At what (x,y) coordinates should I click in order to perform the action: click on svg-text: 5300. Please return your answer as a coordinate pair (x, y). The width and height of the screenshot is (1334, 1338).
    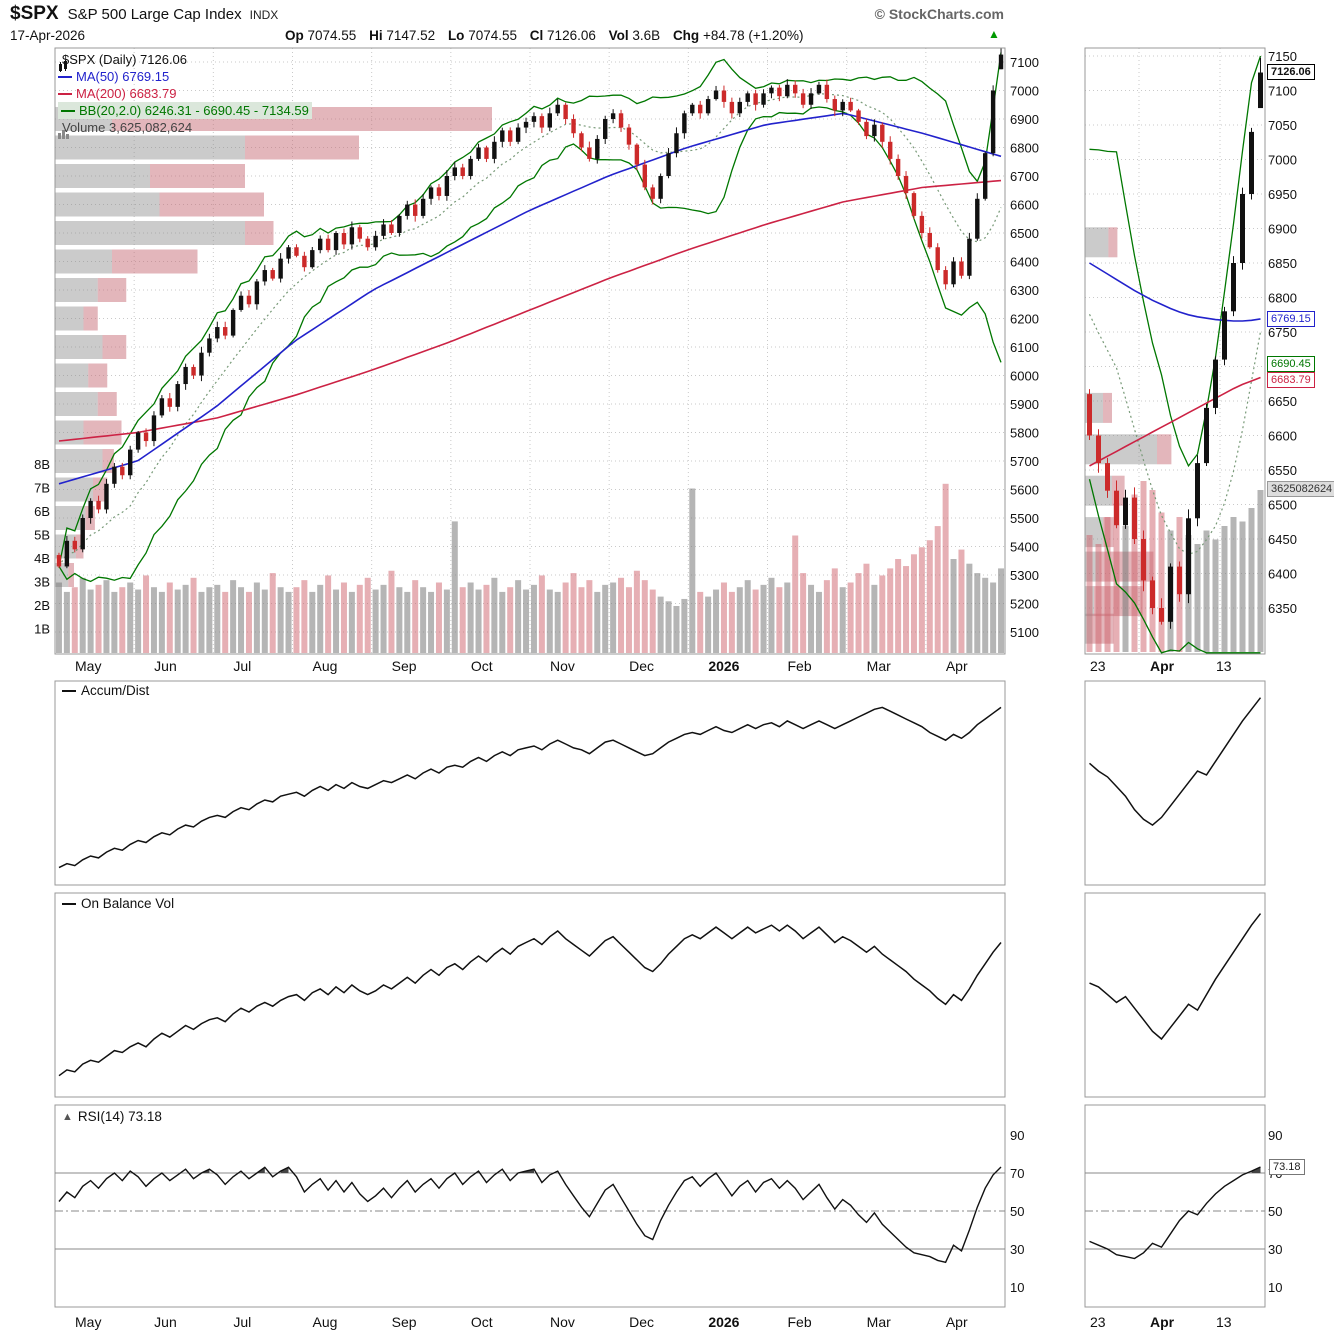
    Looking at the image, I should click on (1024, 575).